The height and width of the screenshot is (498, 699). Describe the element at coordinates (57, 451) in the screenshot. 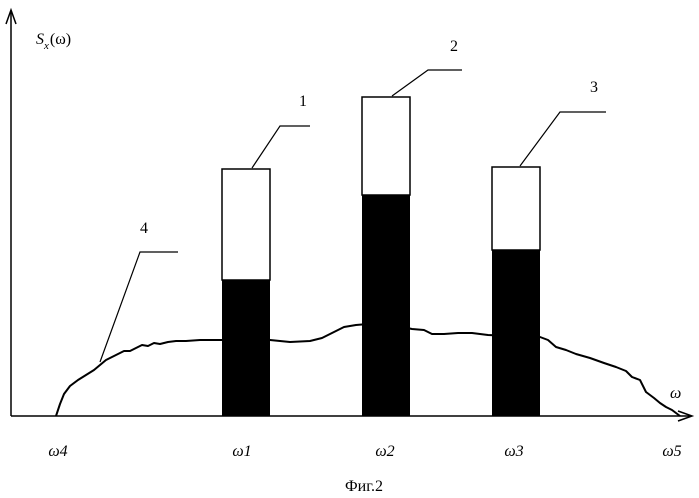

I see `tick-omega4: ω4` at that location.